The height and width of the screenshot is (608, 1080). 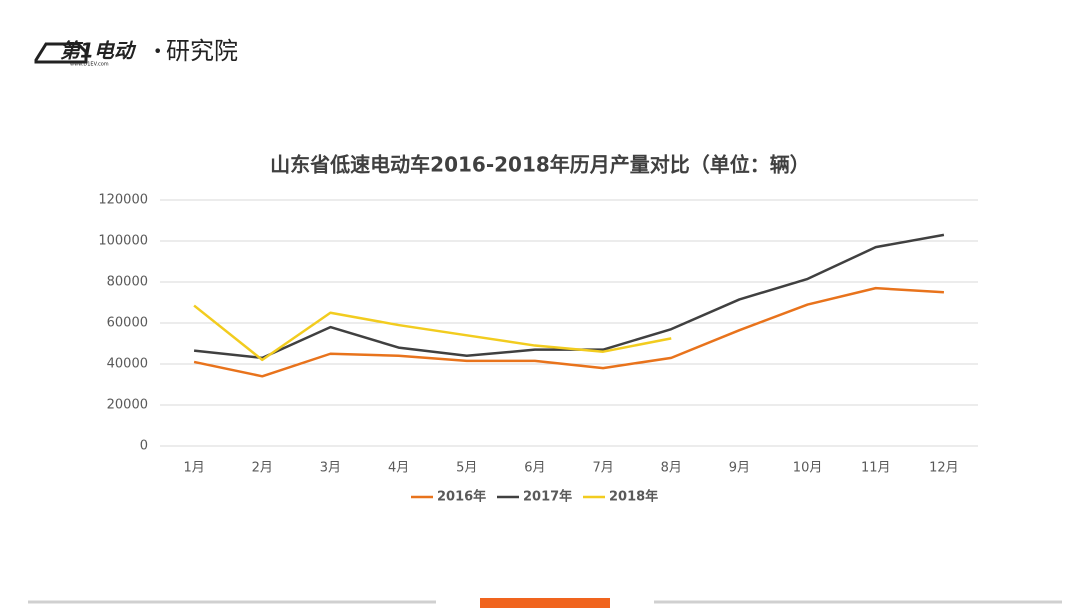 I want to click on logo-car, so click(x=61, y=53).